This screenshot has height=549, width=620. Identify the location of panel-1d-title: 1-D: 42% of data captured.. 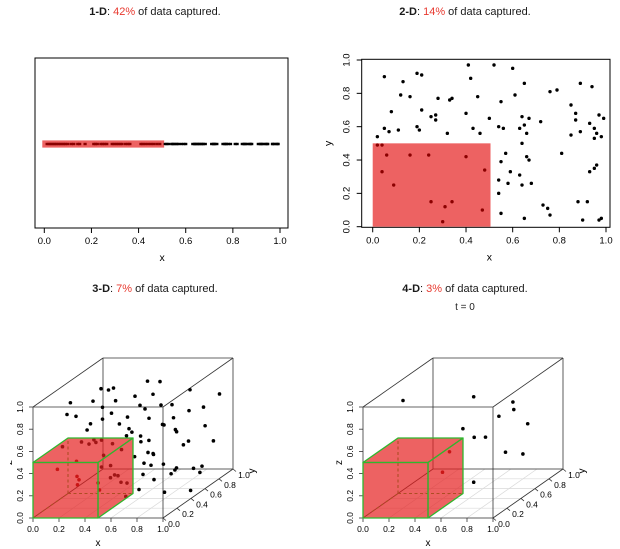
(155, 12).